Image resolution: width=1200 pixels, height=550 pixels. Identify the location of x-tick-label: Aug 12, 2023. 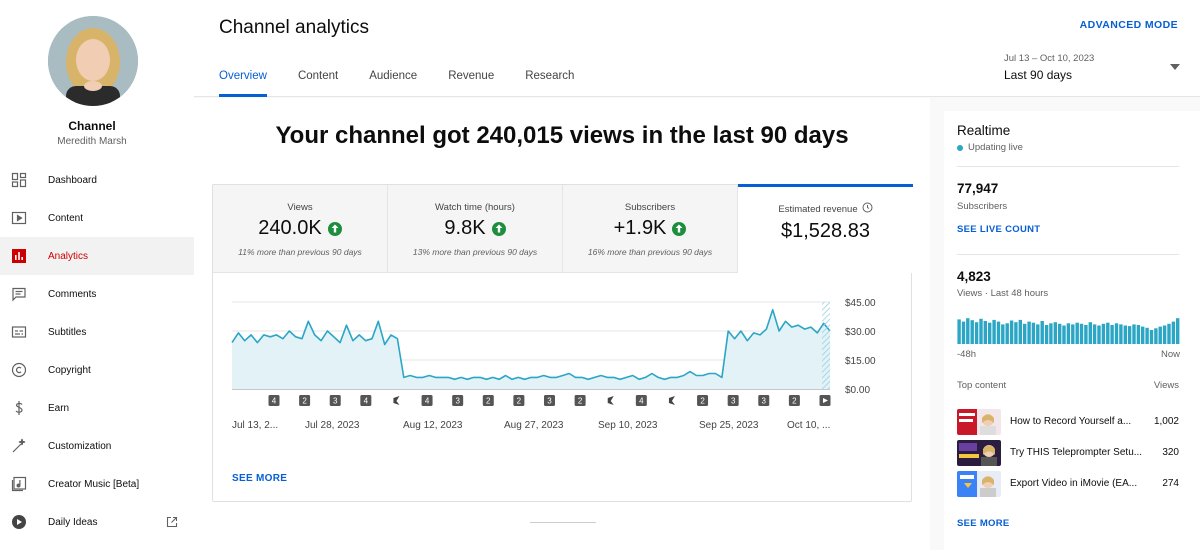
(433, 425).